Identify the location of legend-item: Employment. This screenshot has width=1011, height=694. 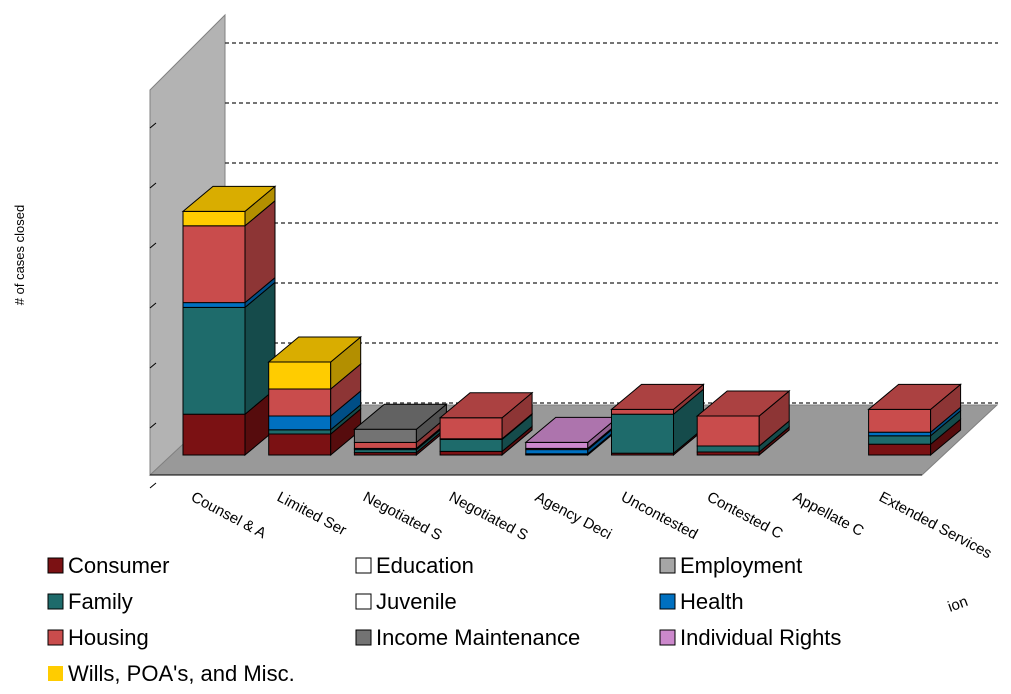
(730, 565).